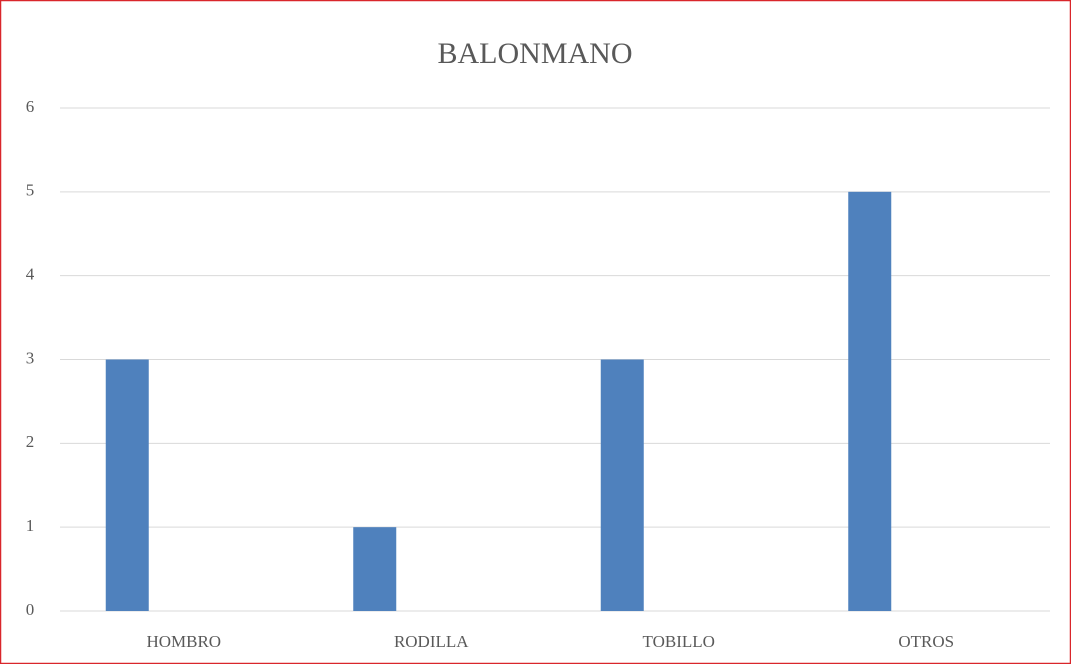 The width and height of the screenshot is (1071, 664). What do you see at coordinates (535, 53) in the screenshot?
I see `chart-title: BALONMANO` at bounding box center [535, 53].